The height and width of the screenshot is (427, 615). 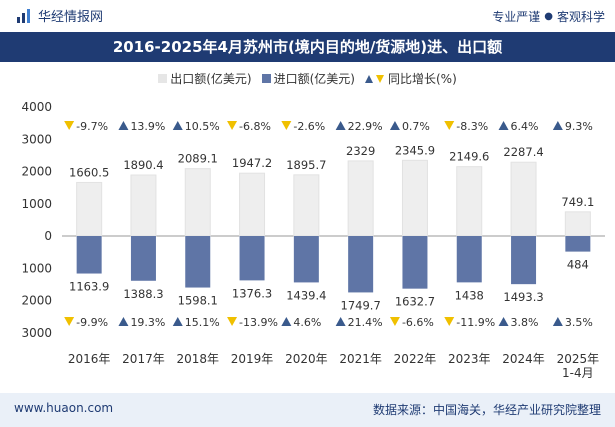 I want to click on x-category-label: 2021年, so click(x=360, y=359).